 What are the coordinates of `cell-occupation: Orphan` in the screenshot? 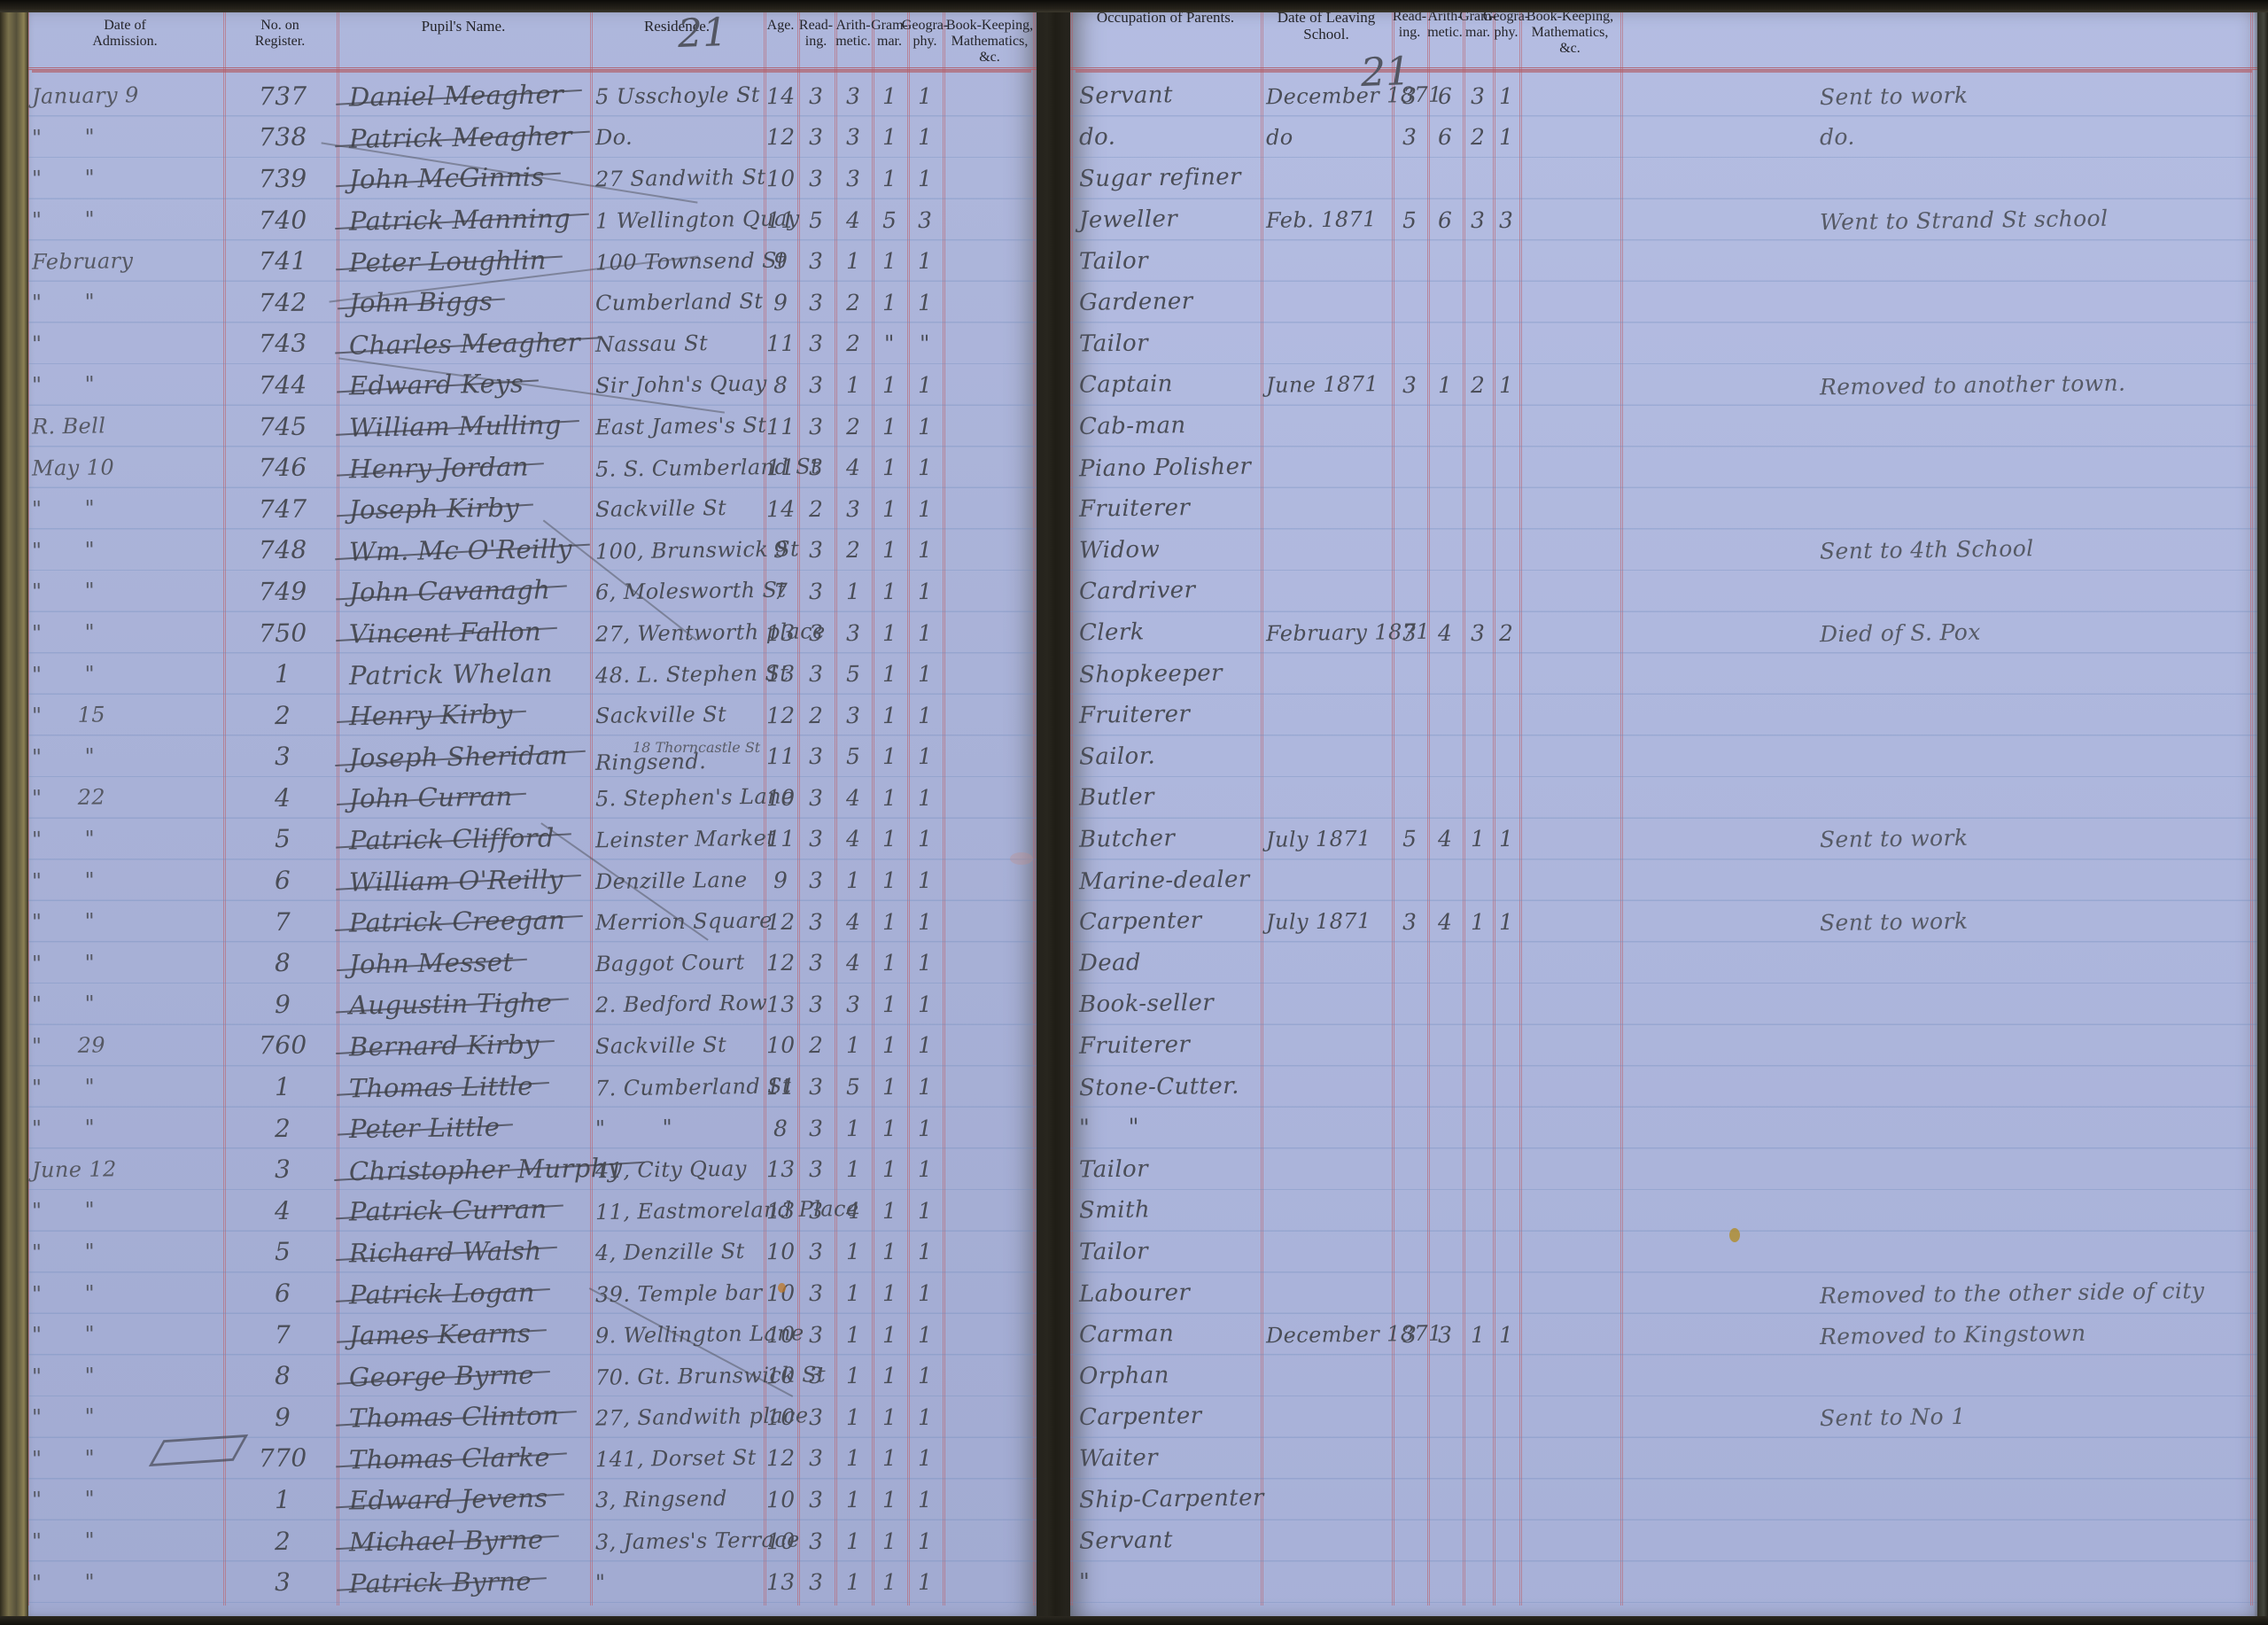 It's located at (1165, 1375).